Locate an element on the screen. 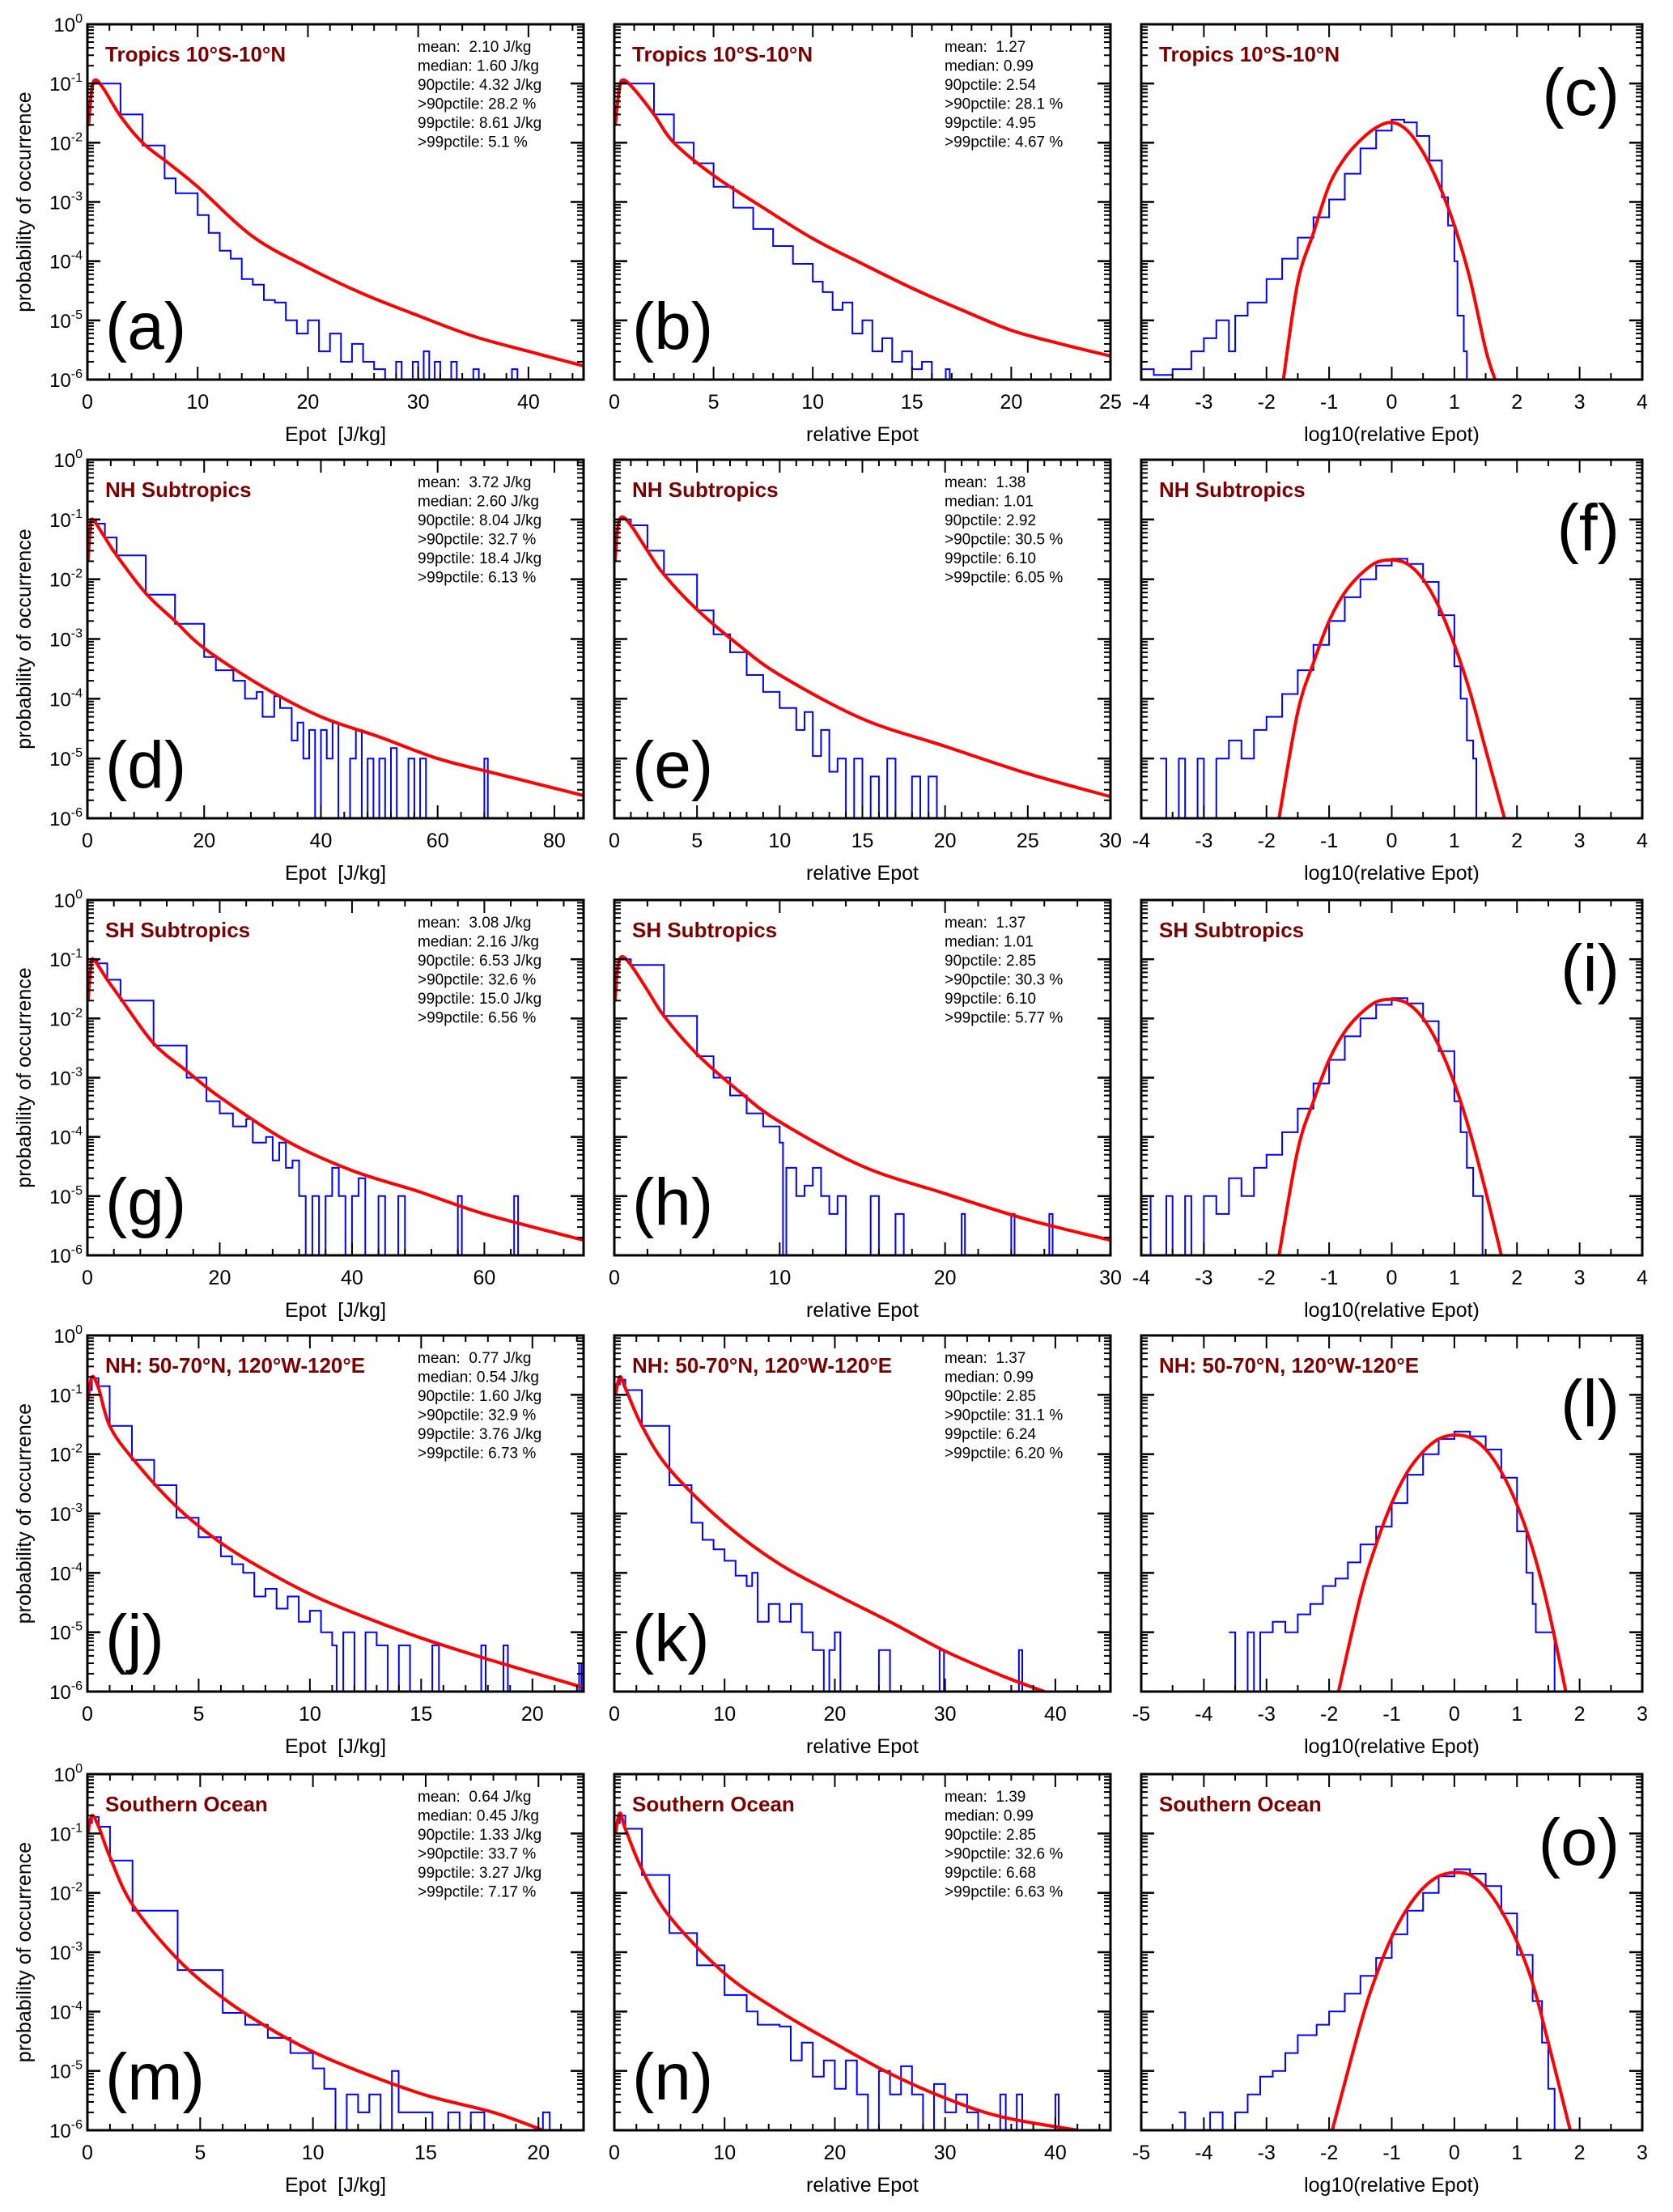 The image size is (1673, 2212). stat-line: >99pctile: 6.63 % is located at coordinates (1004, 1892).